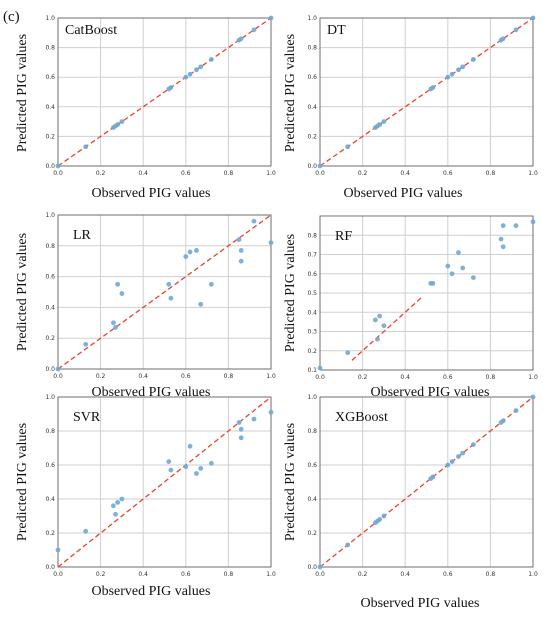 The width and height of the screenshot is (550, 618). What do you see at coordinates (82, 235) in the screenshot?
I see `model-title: LR` at bounding box center [82, 235].